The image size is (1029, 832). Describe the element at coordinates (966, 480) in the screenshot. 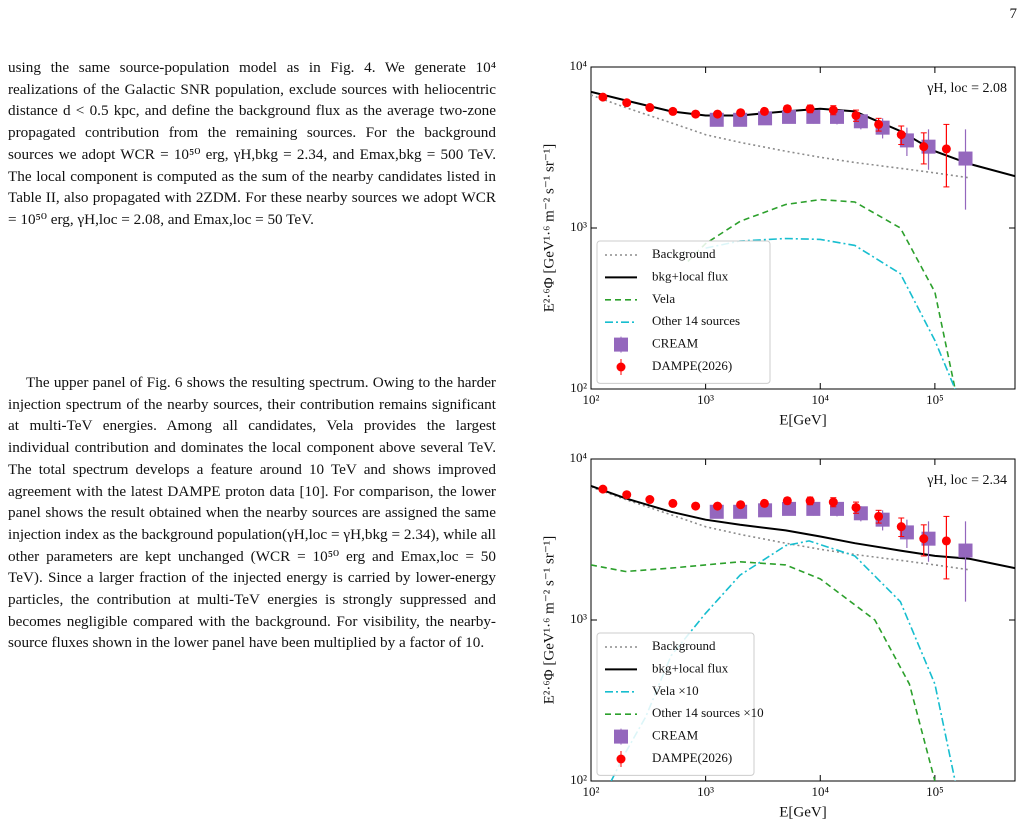

I see `annotation: γH, loc = 2.34` at that location.